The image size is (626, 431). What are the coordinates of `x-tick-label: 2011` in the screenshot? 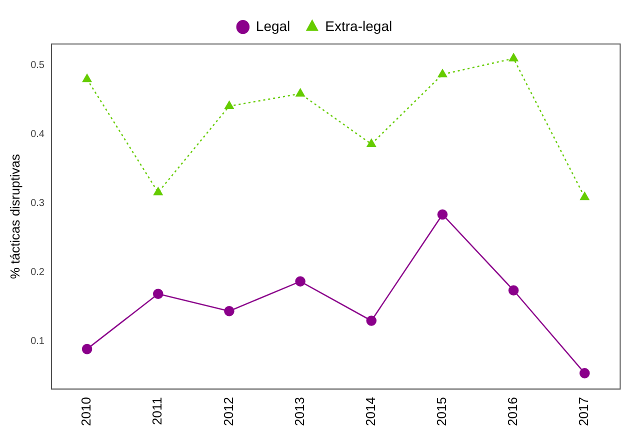 It's located at (157, 411).